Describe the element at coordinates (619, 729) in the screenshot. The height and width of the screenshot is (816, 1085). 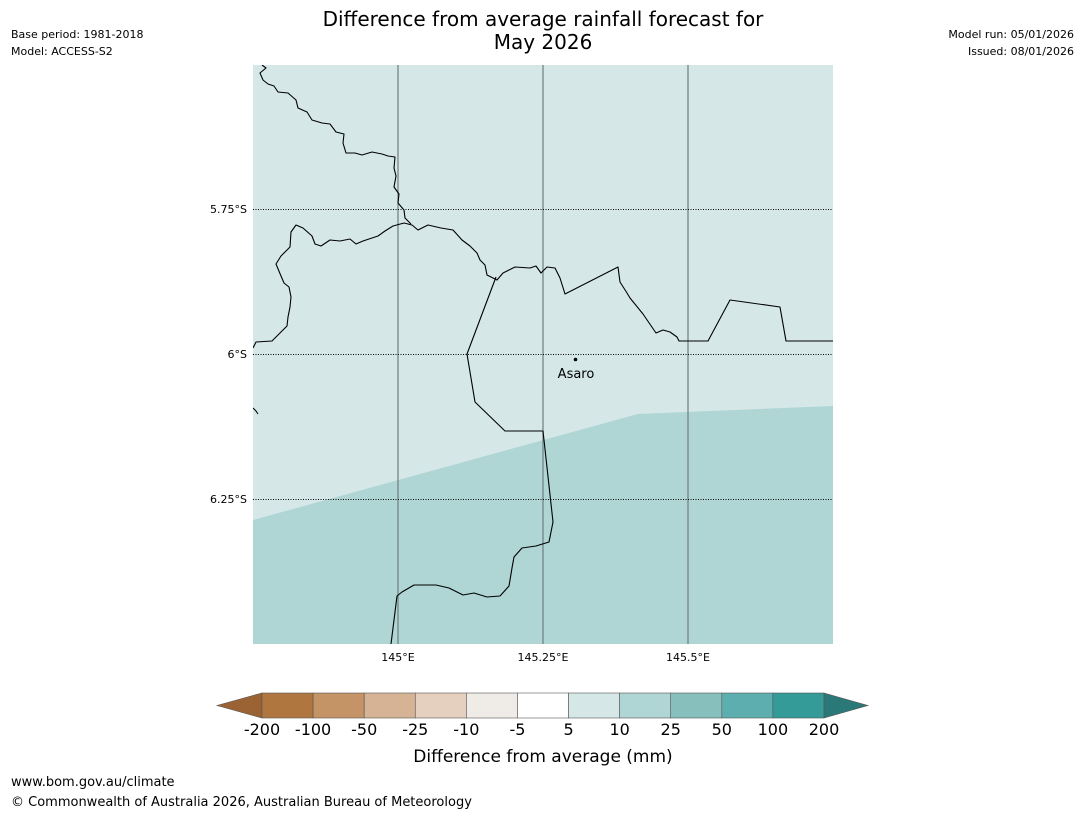
I see `colorbar-tick: 10` at that location.